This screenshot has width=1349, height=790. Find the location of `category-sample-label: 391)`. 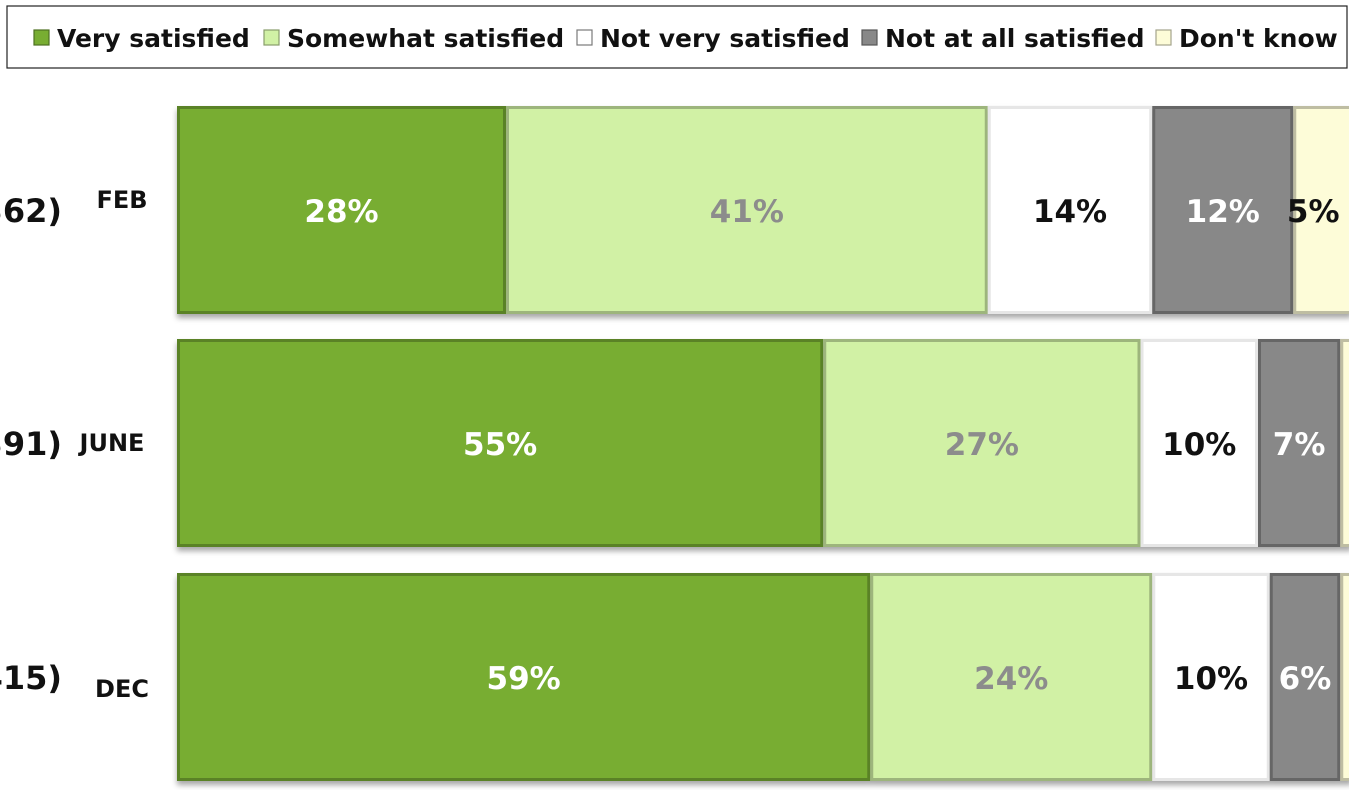

category-sample-label: 391) is located at coordinates (31, 444).